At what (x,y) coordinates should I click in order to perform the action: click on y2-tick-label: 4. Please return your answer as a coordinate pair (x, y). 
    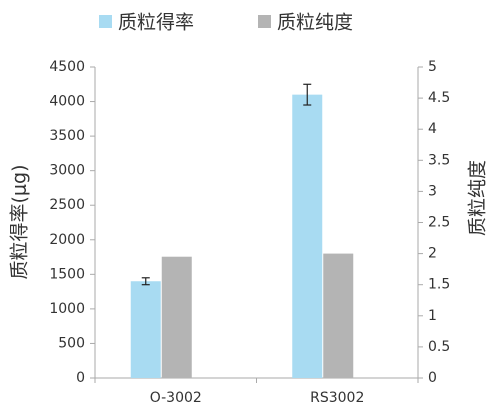
    Looking at the image, I should click on (432, 129).